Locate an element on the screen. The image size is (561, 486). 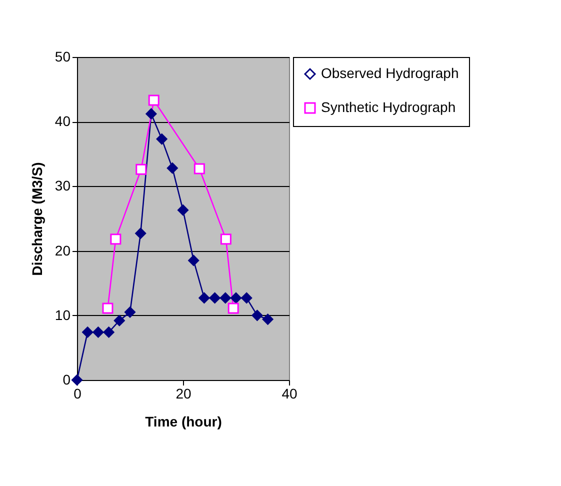
legend-label: Observed Hydrograph is located at coordinates (390, 73).